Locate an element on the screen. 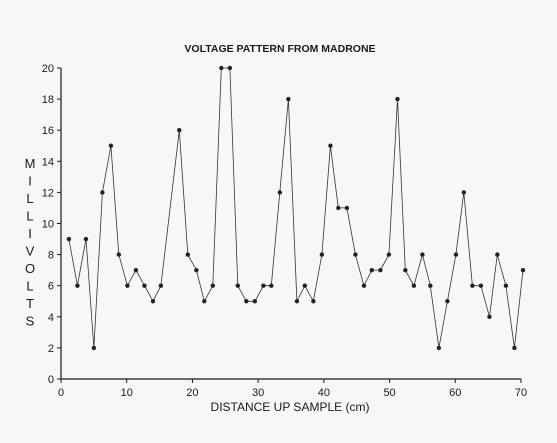 This screenshot has height=443, width=557. x-axis-label: DISTANCE UP SAMPLE (cm) is located at coordinates (290, 407).